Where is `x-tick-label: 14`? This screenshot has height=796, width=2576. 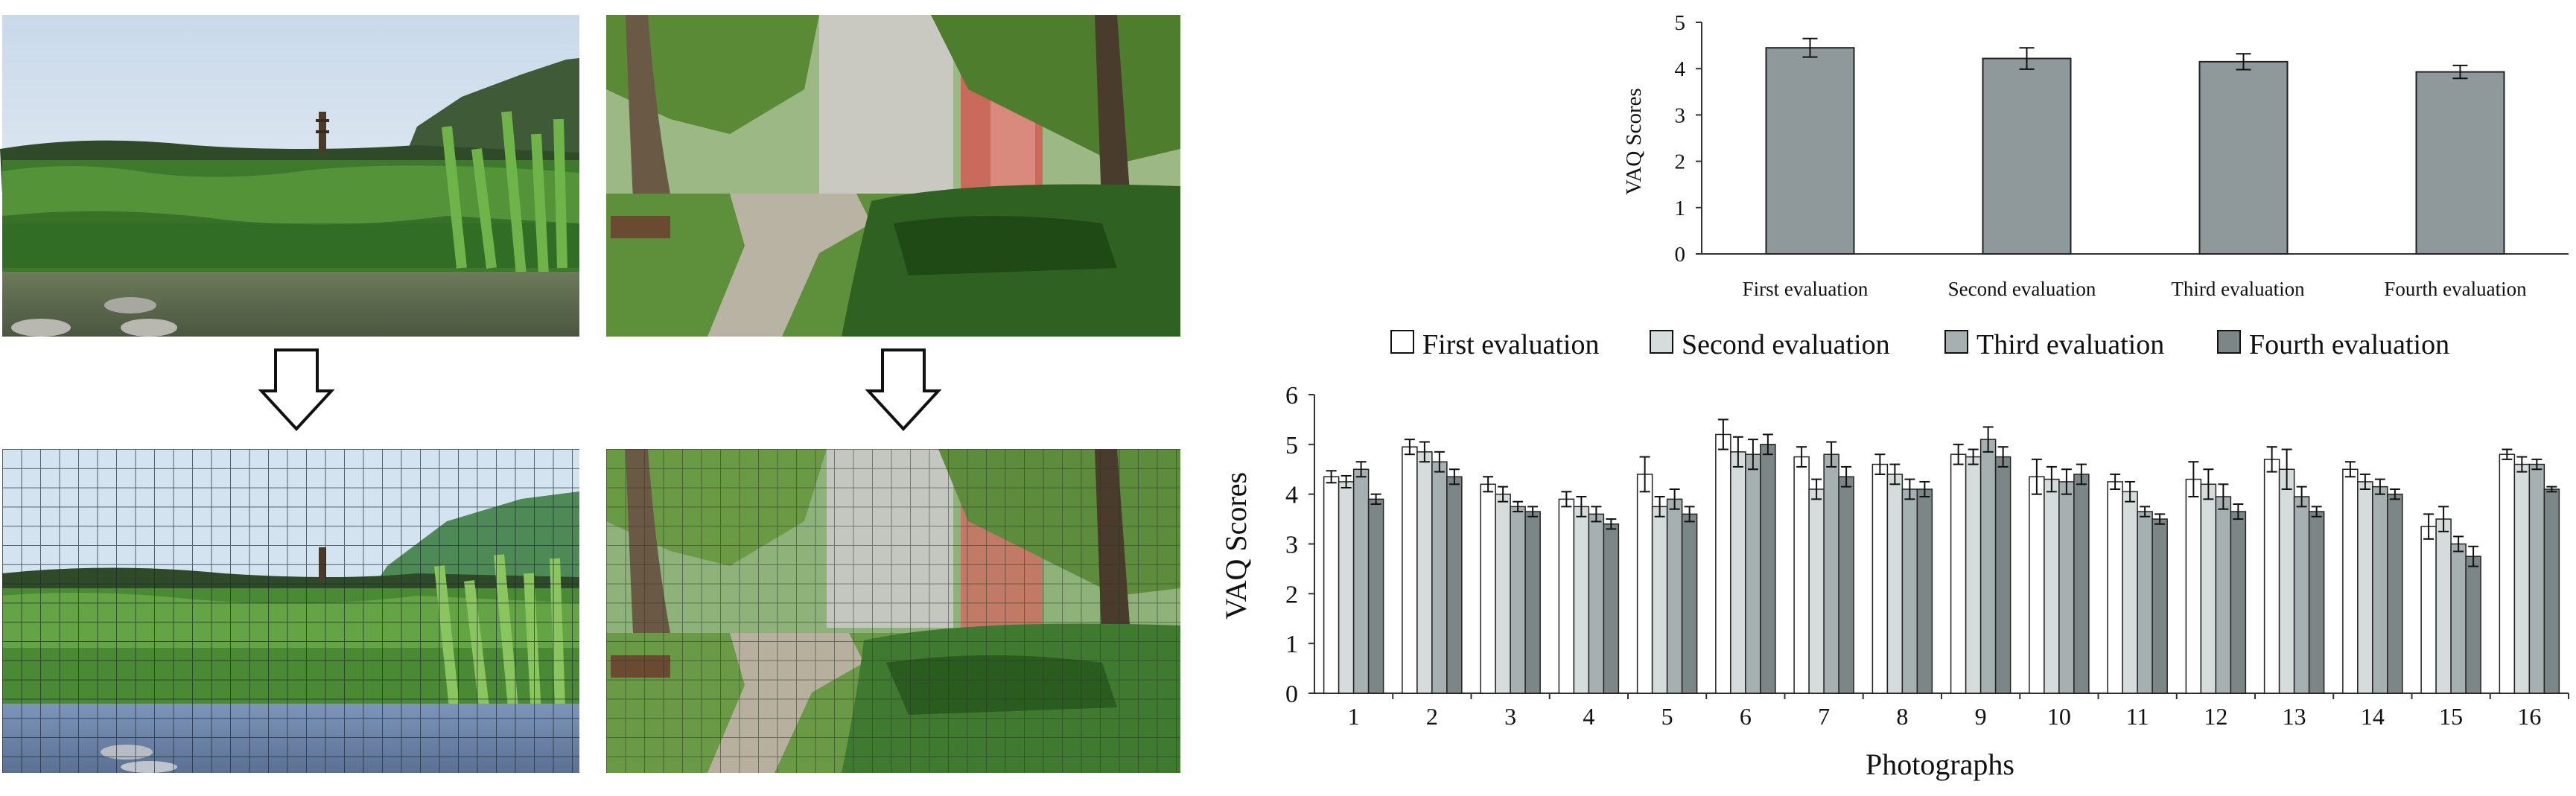 x-tick-label: 14 is located at coordinates (2373, 716).